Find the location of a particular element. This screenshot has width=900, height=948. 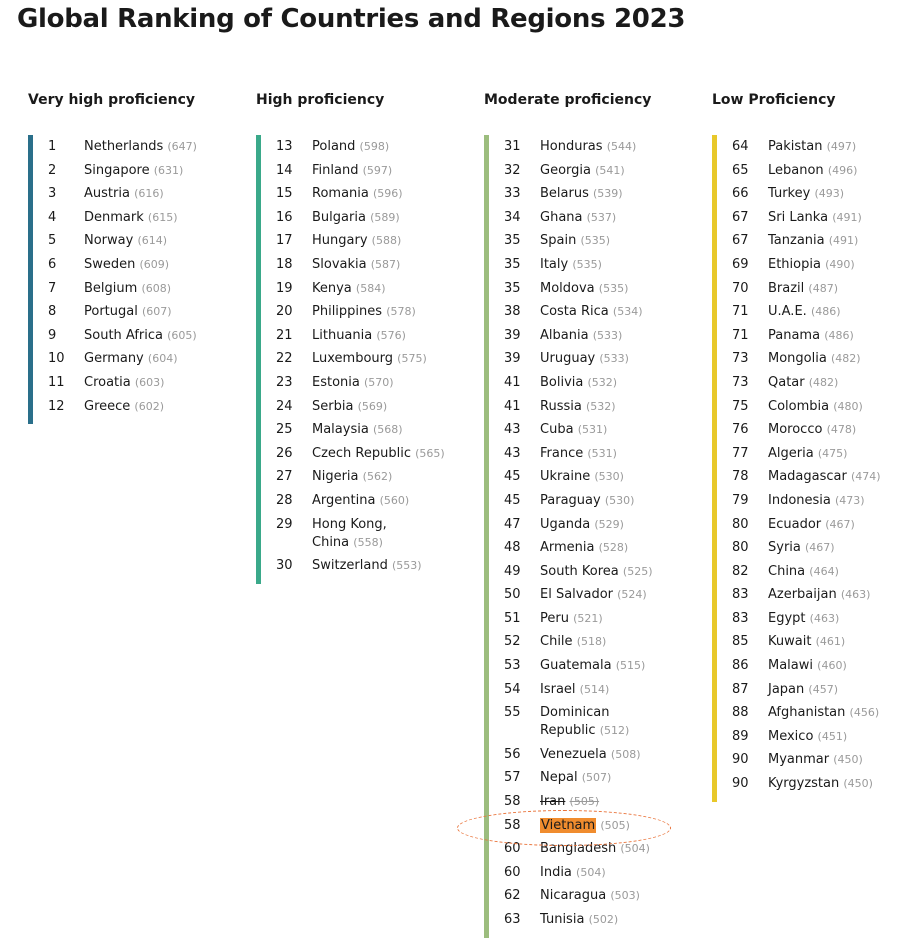

rank-number: 67 is located at coordinates (740, 217).